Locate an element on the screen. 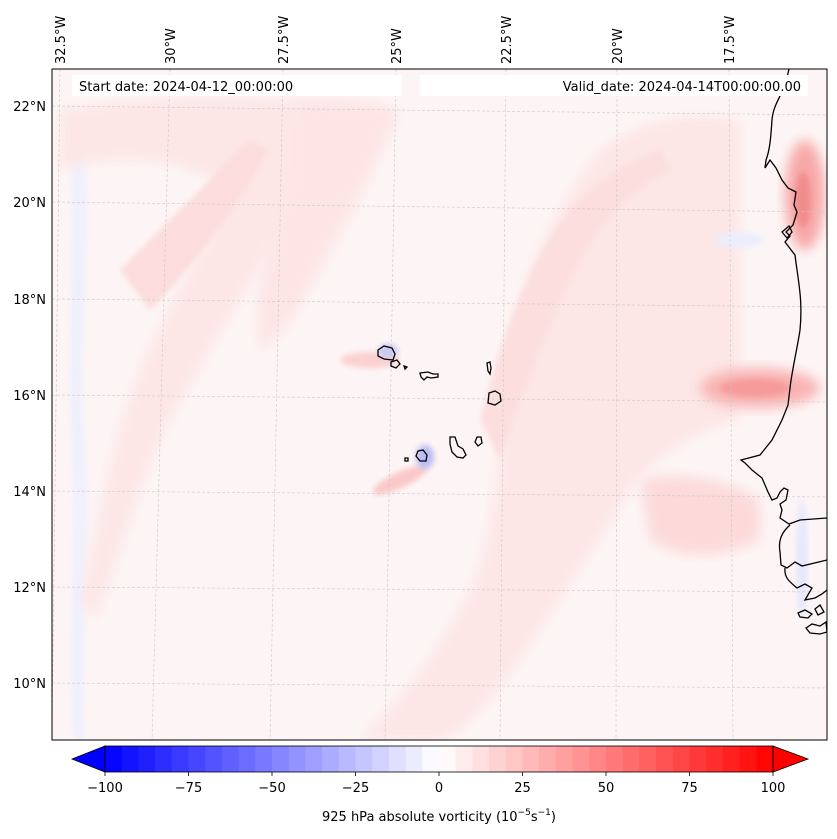 The height and width of the screenshot is (839, 837). negative-strip-coast-12n is located at coordinates (802, 560).